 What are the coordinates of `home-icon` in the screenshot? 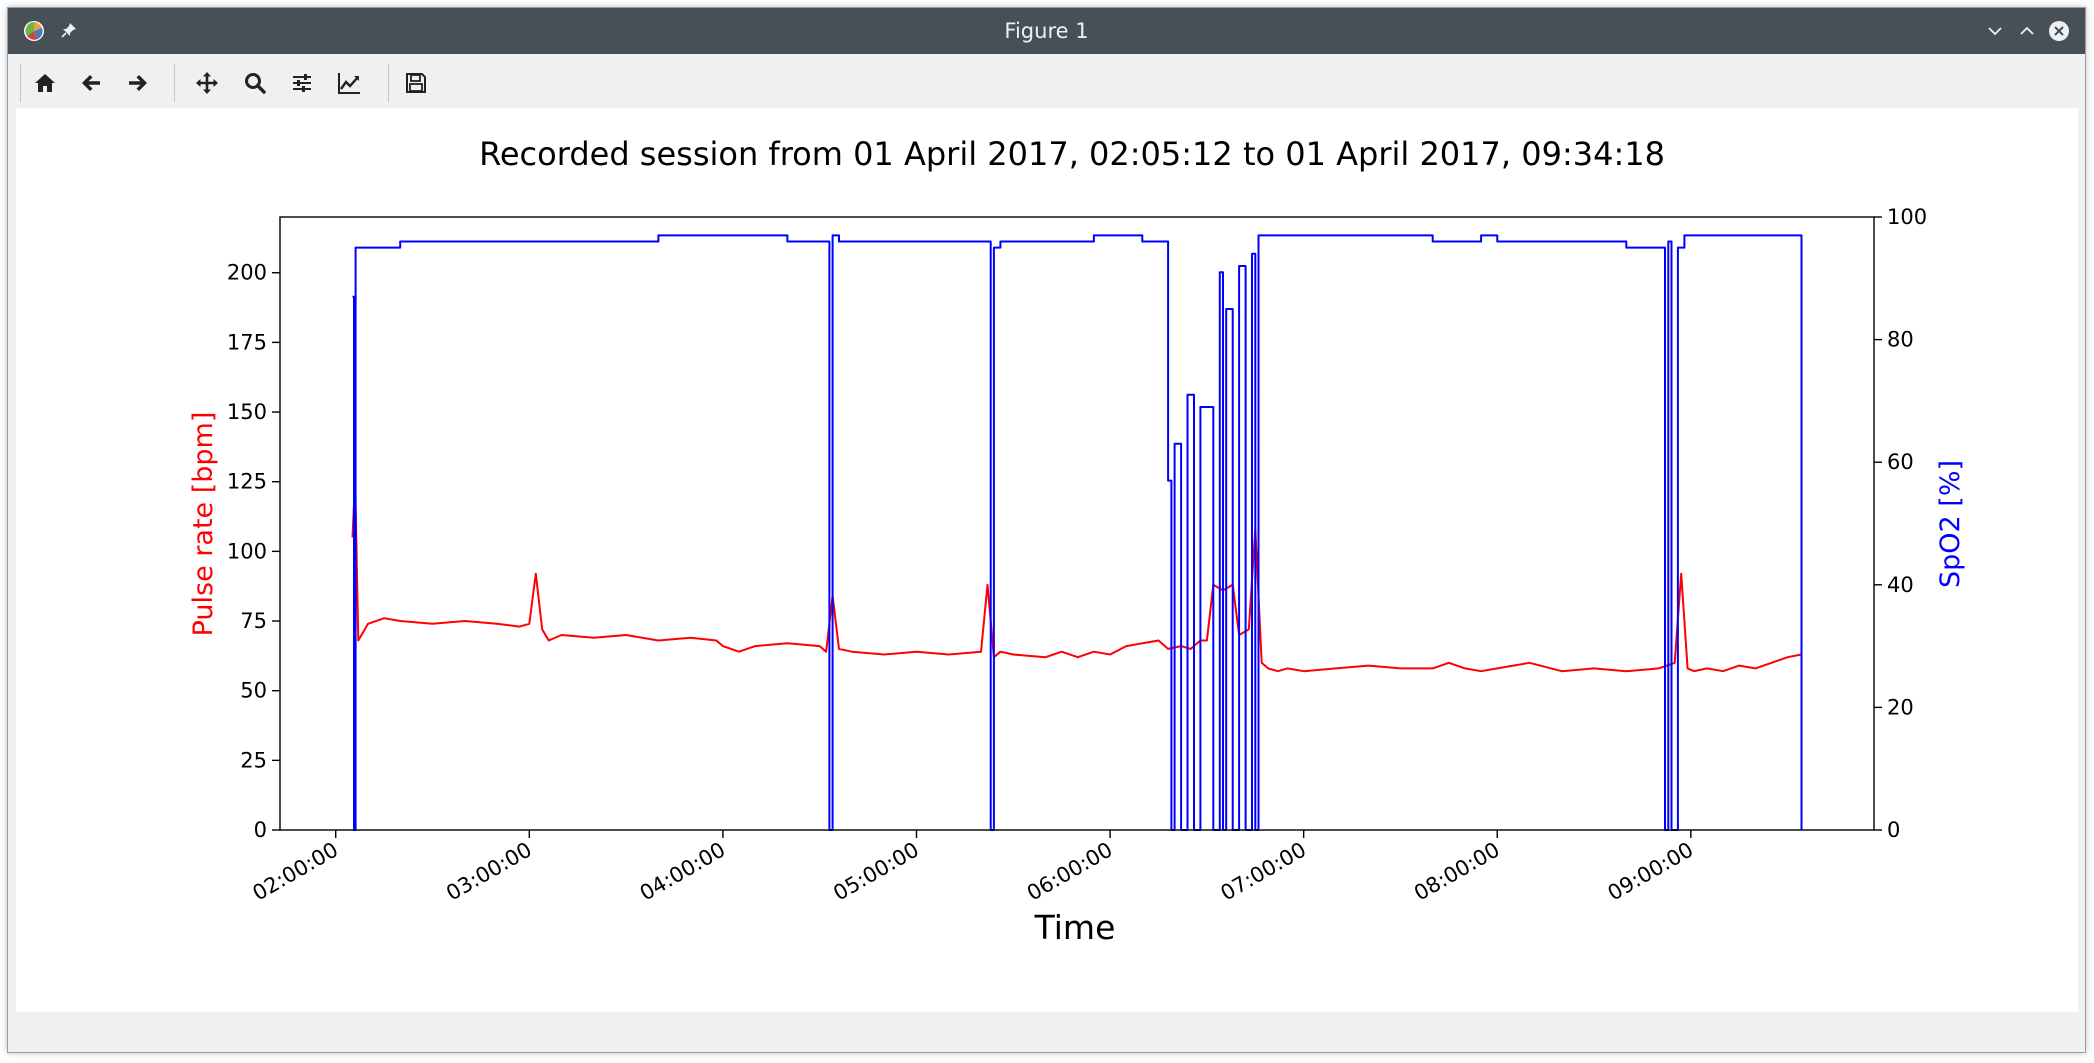 It's located at (45, 83).